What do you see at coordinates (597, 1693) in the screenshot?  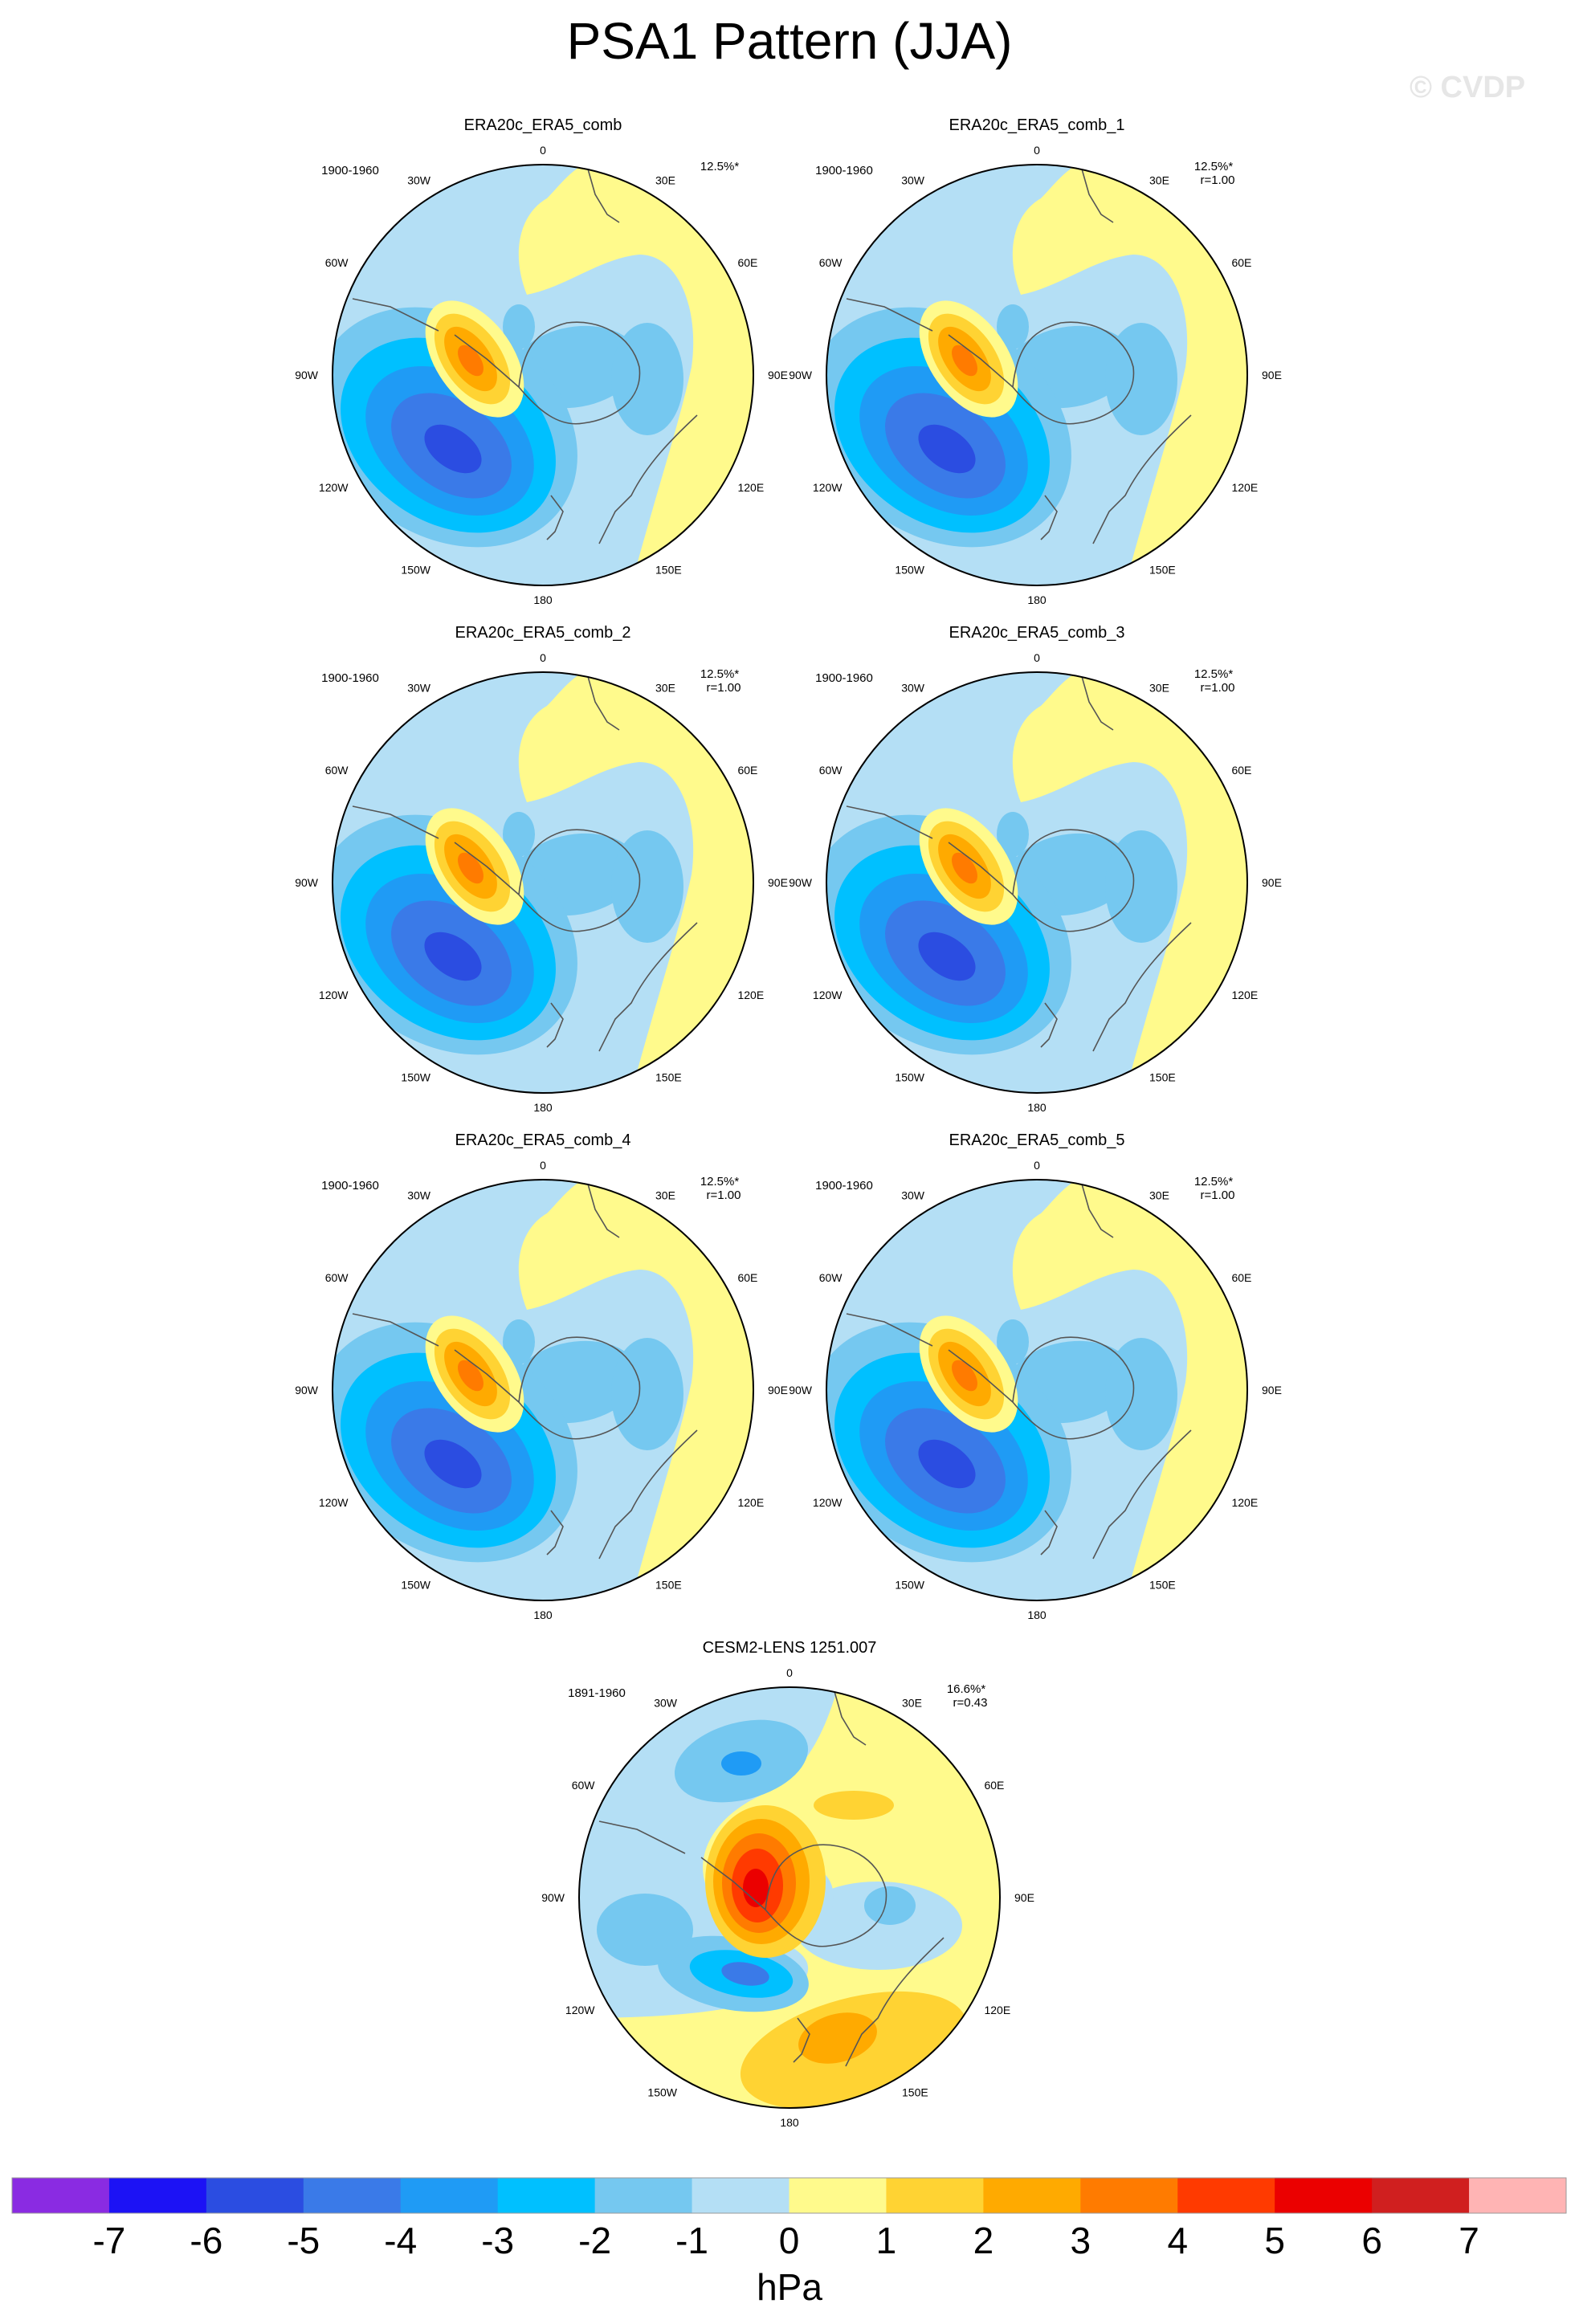 I see `panel-period: 1891-1960` at bounding box center [597, 1693].